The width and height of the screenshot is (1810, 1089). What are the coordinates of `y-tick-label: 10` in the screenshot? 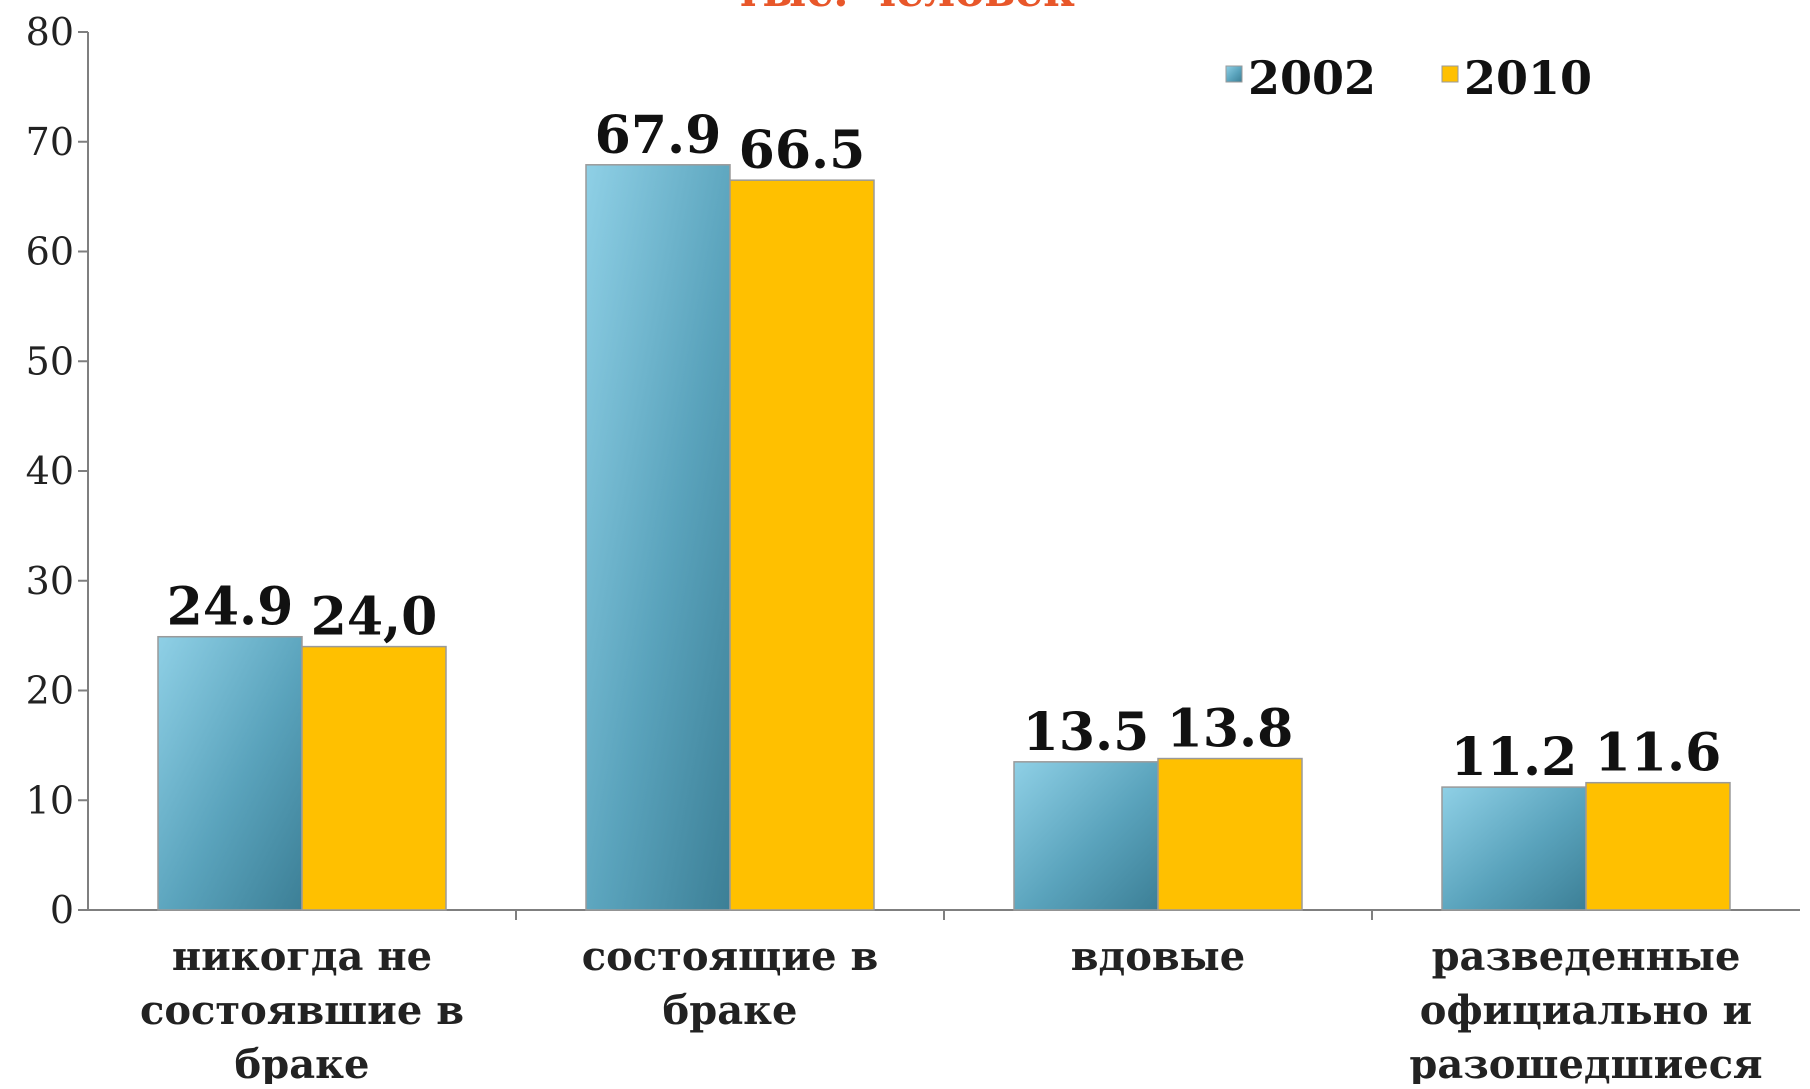 It's located at (50, 800).